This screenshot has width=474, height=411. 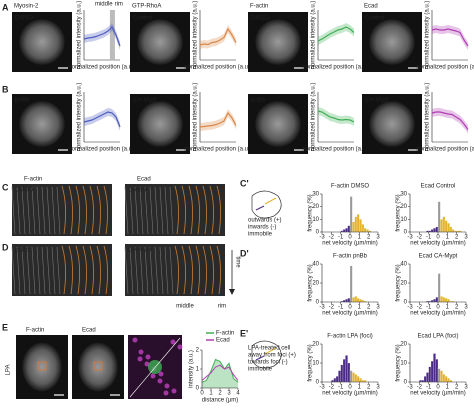 I want to click on x-tick-label: 0, so click(x=202, y=394).